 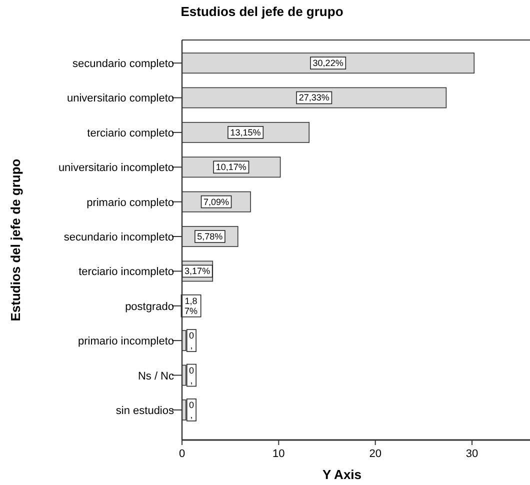 What do you see at coordinates (191, 306) in the screenshot?
I see `data-label: 1,87%` at bounding box center [191, 306].